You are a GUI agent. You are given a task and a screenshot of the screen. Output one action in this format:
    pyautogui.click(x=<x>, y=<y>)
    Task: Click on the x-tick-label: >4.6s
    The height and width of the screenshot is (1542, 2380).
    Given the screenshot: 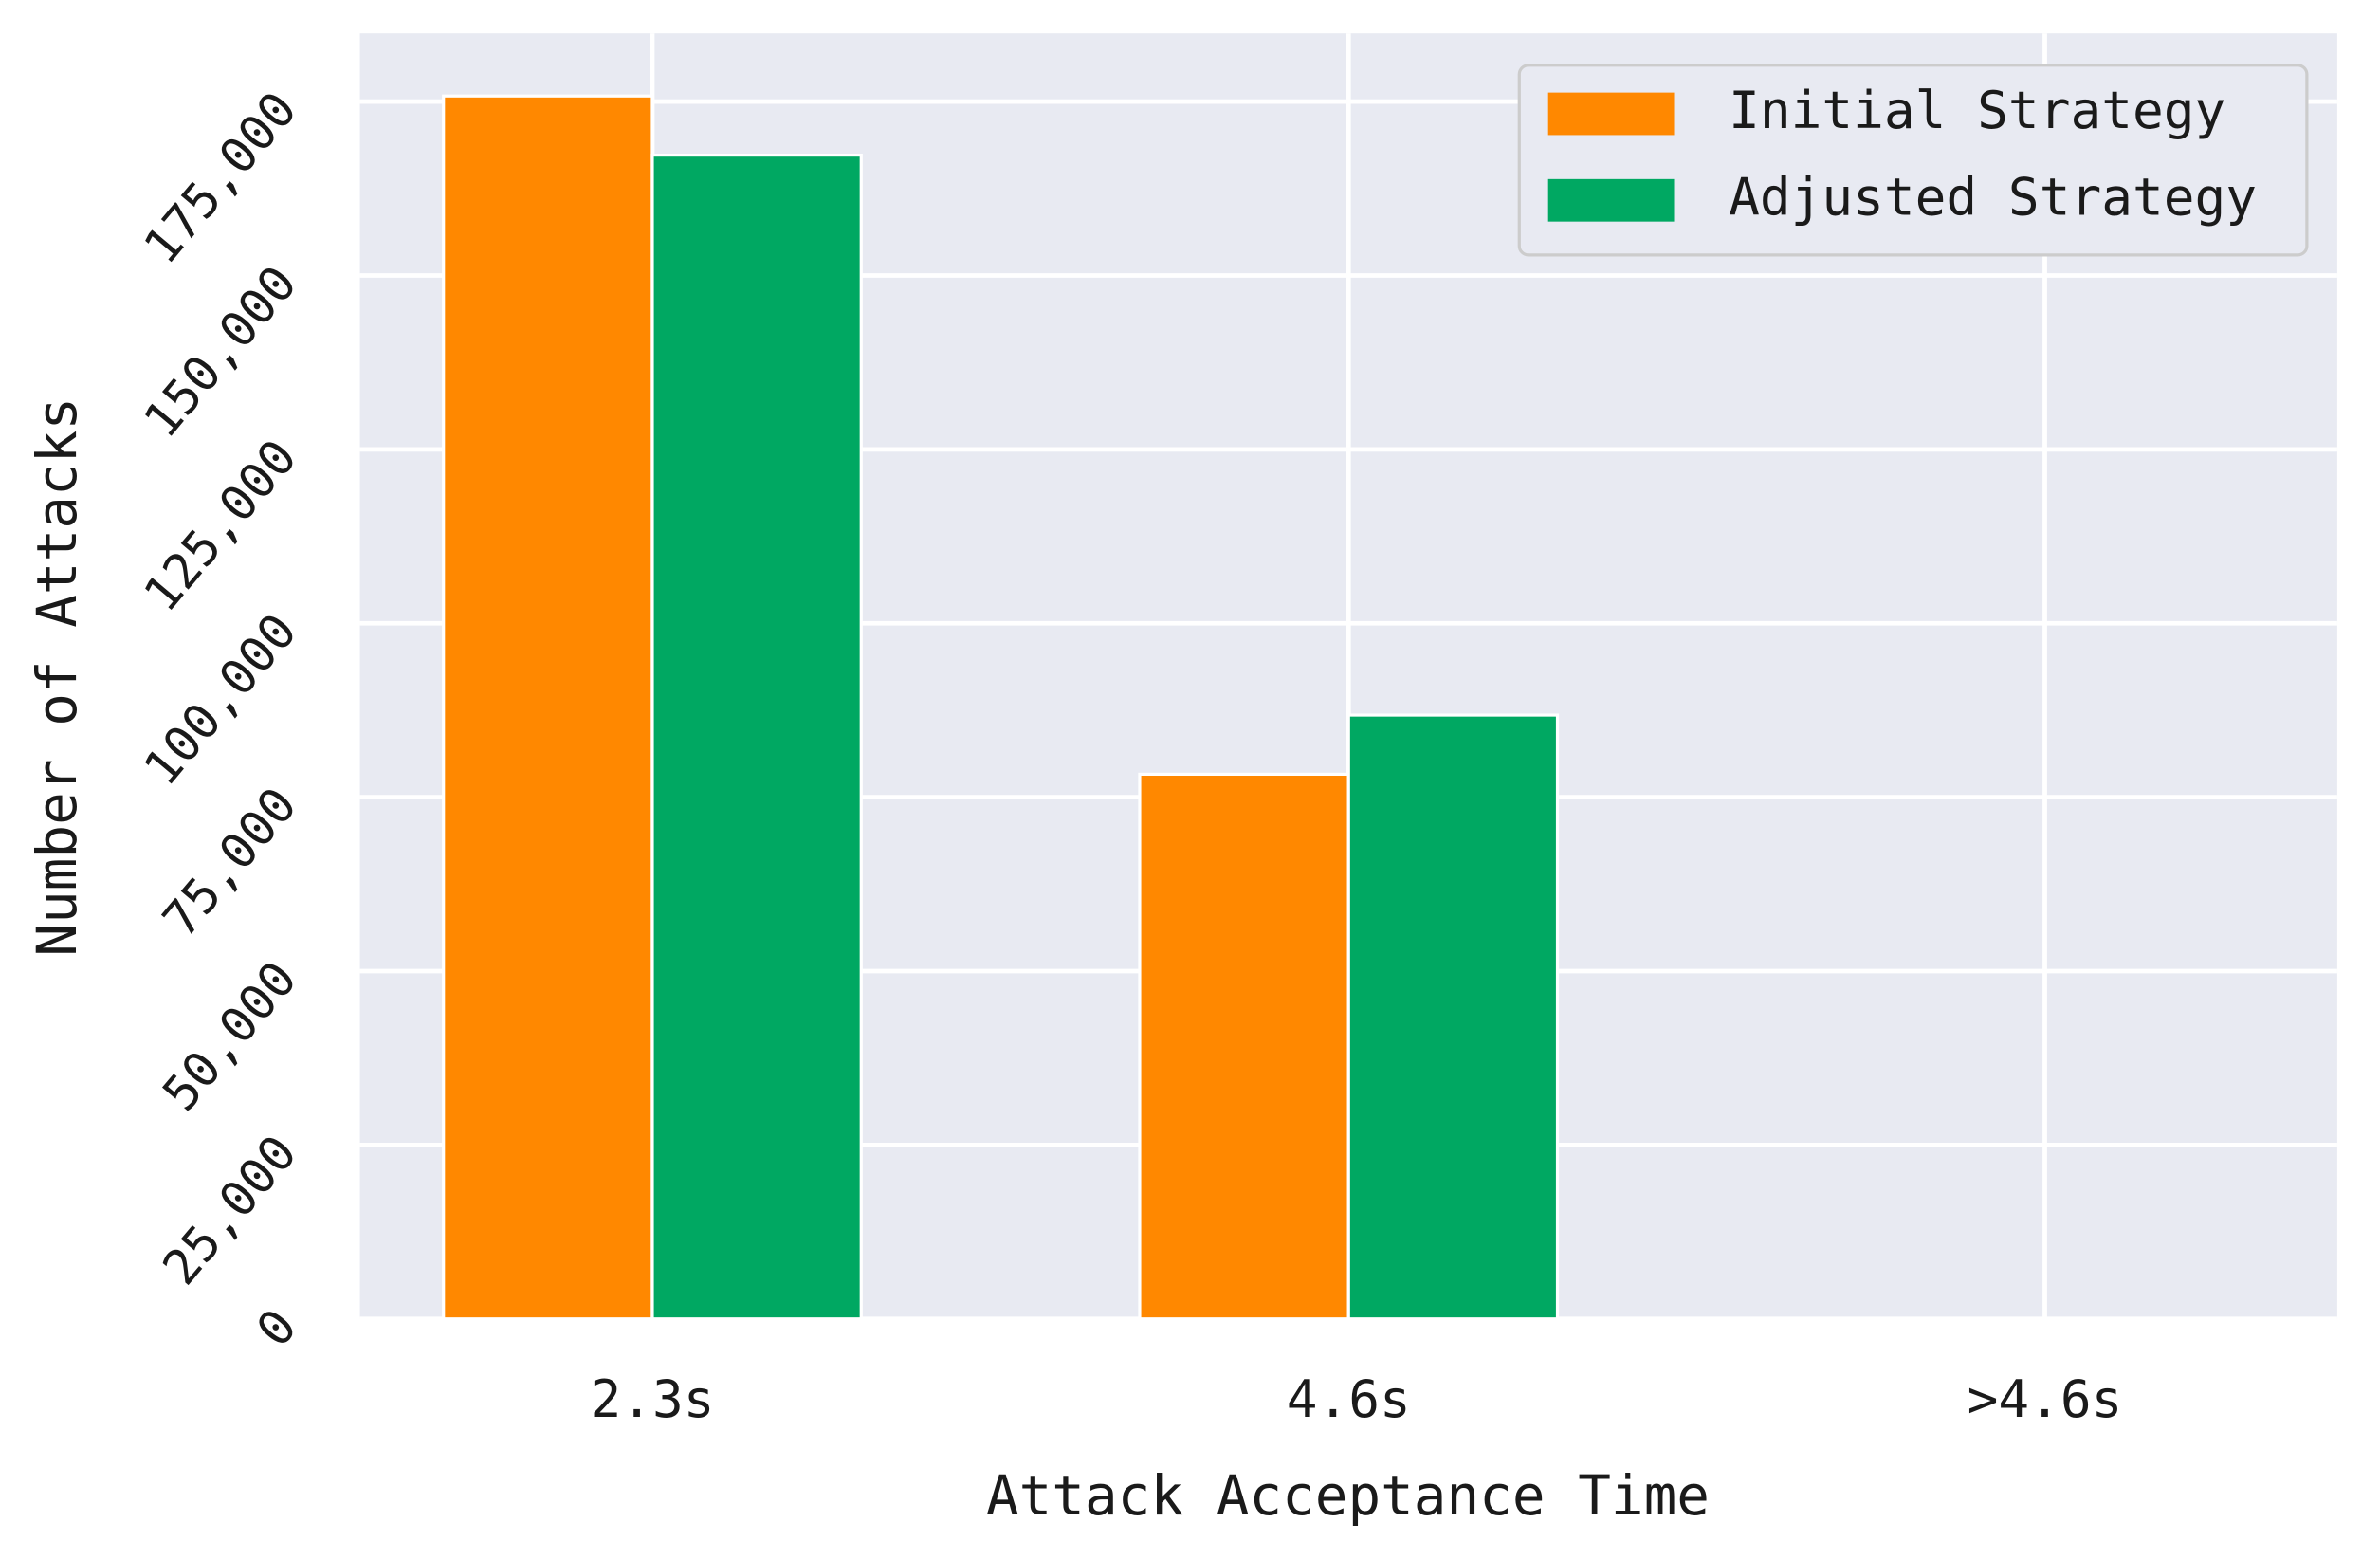 What is the action you would take?
    pyautogui.click(x=2046, y=1398)
    